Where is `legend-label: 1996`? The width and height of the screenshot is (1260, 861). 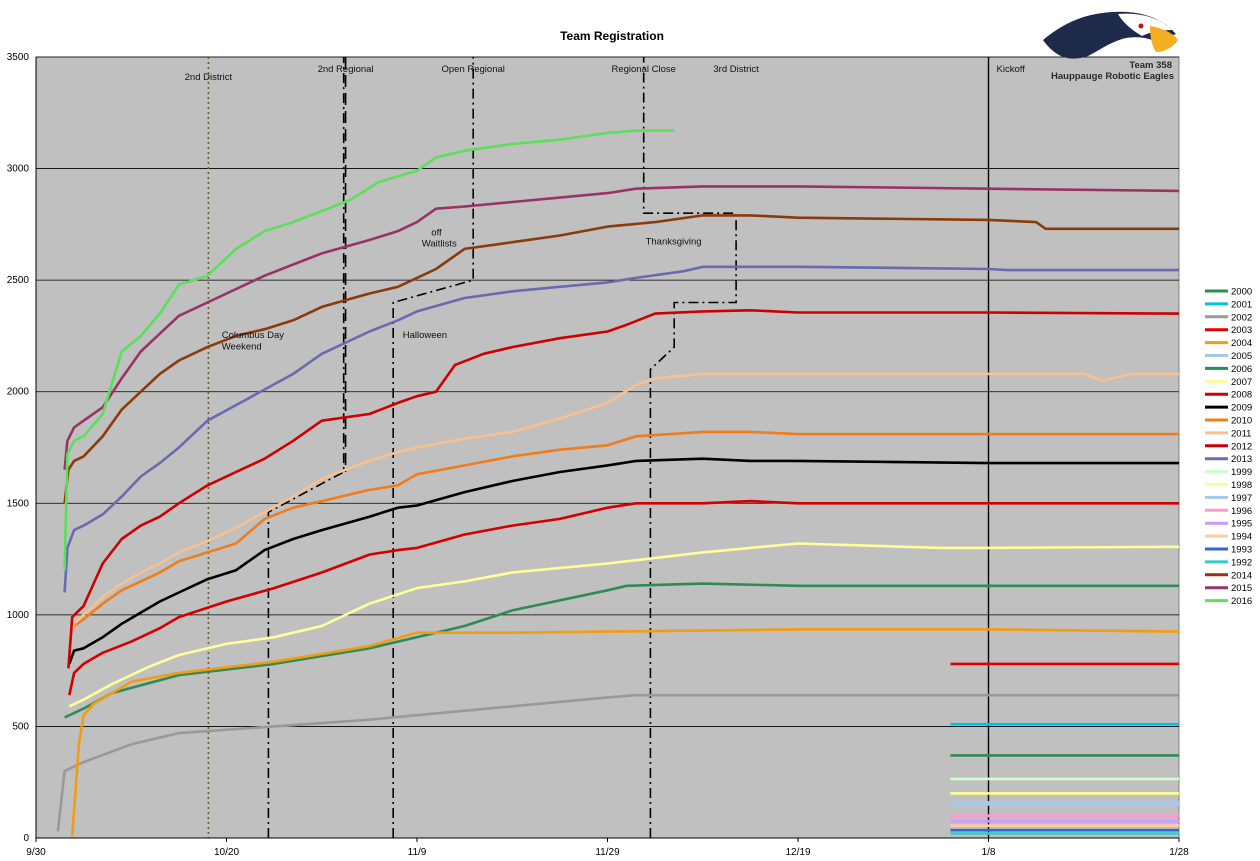
legend-label: 1996 is located at coordinates (1241, 511).